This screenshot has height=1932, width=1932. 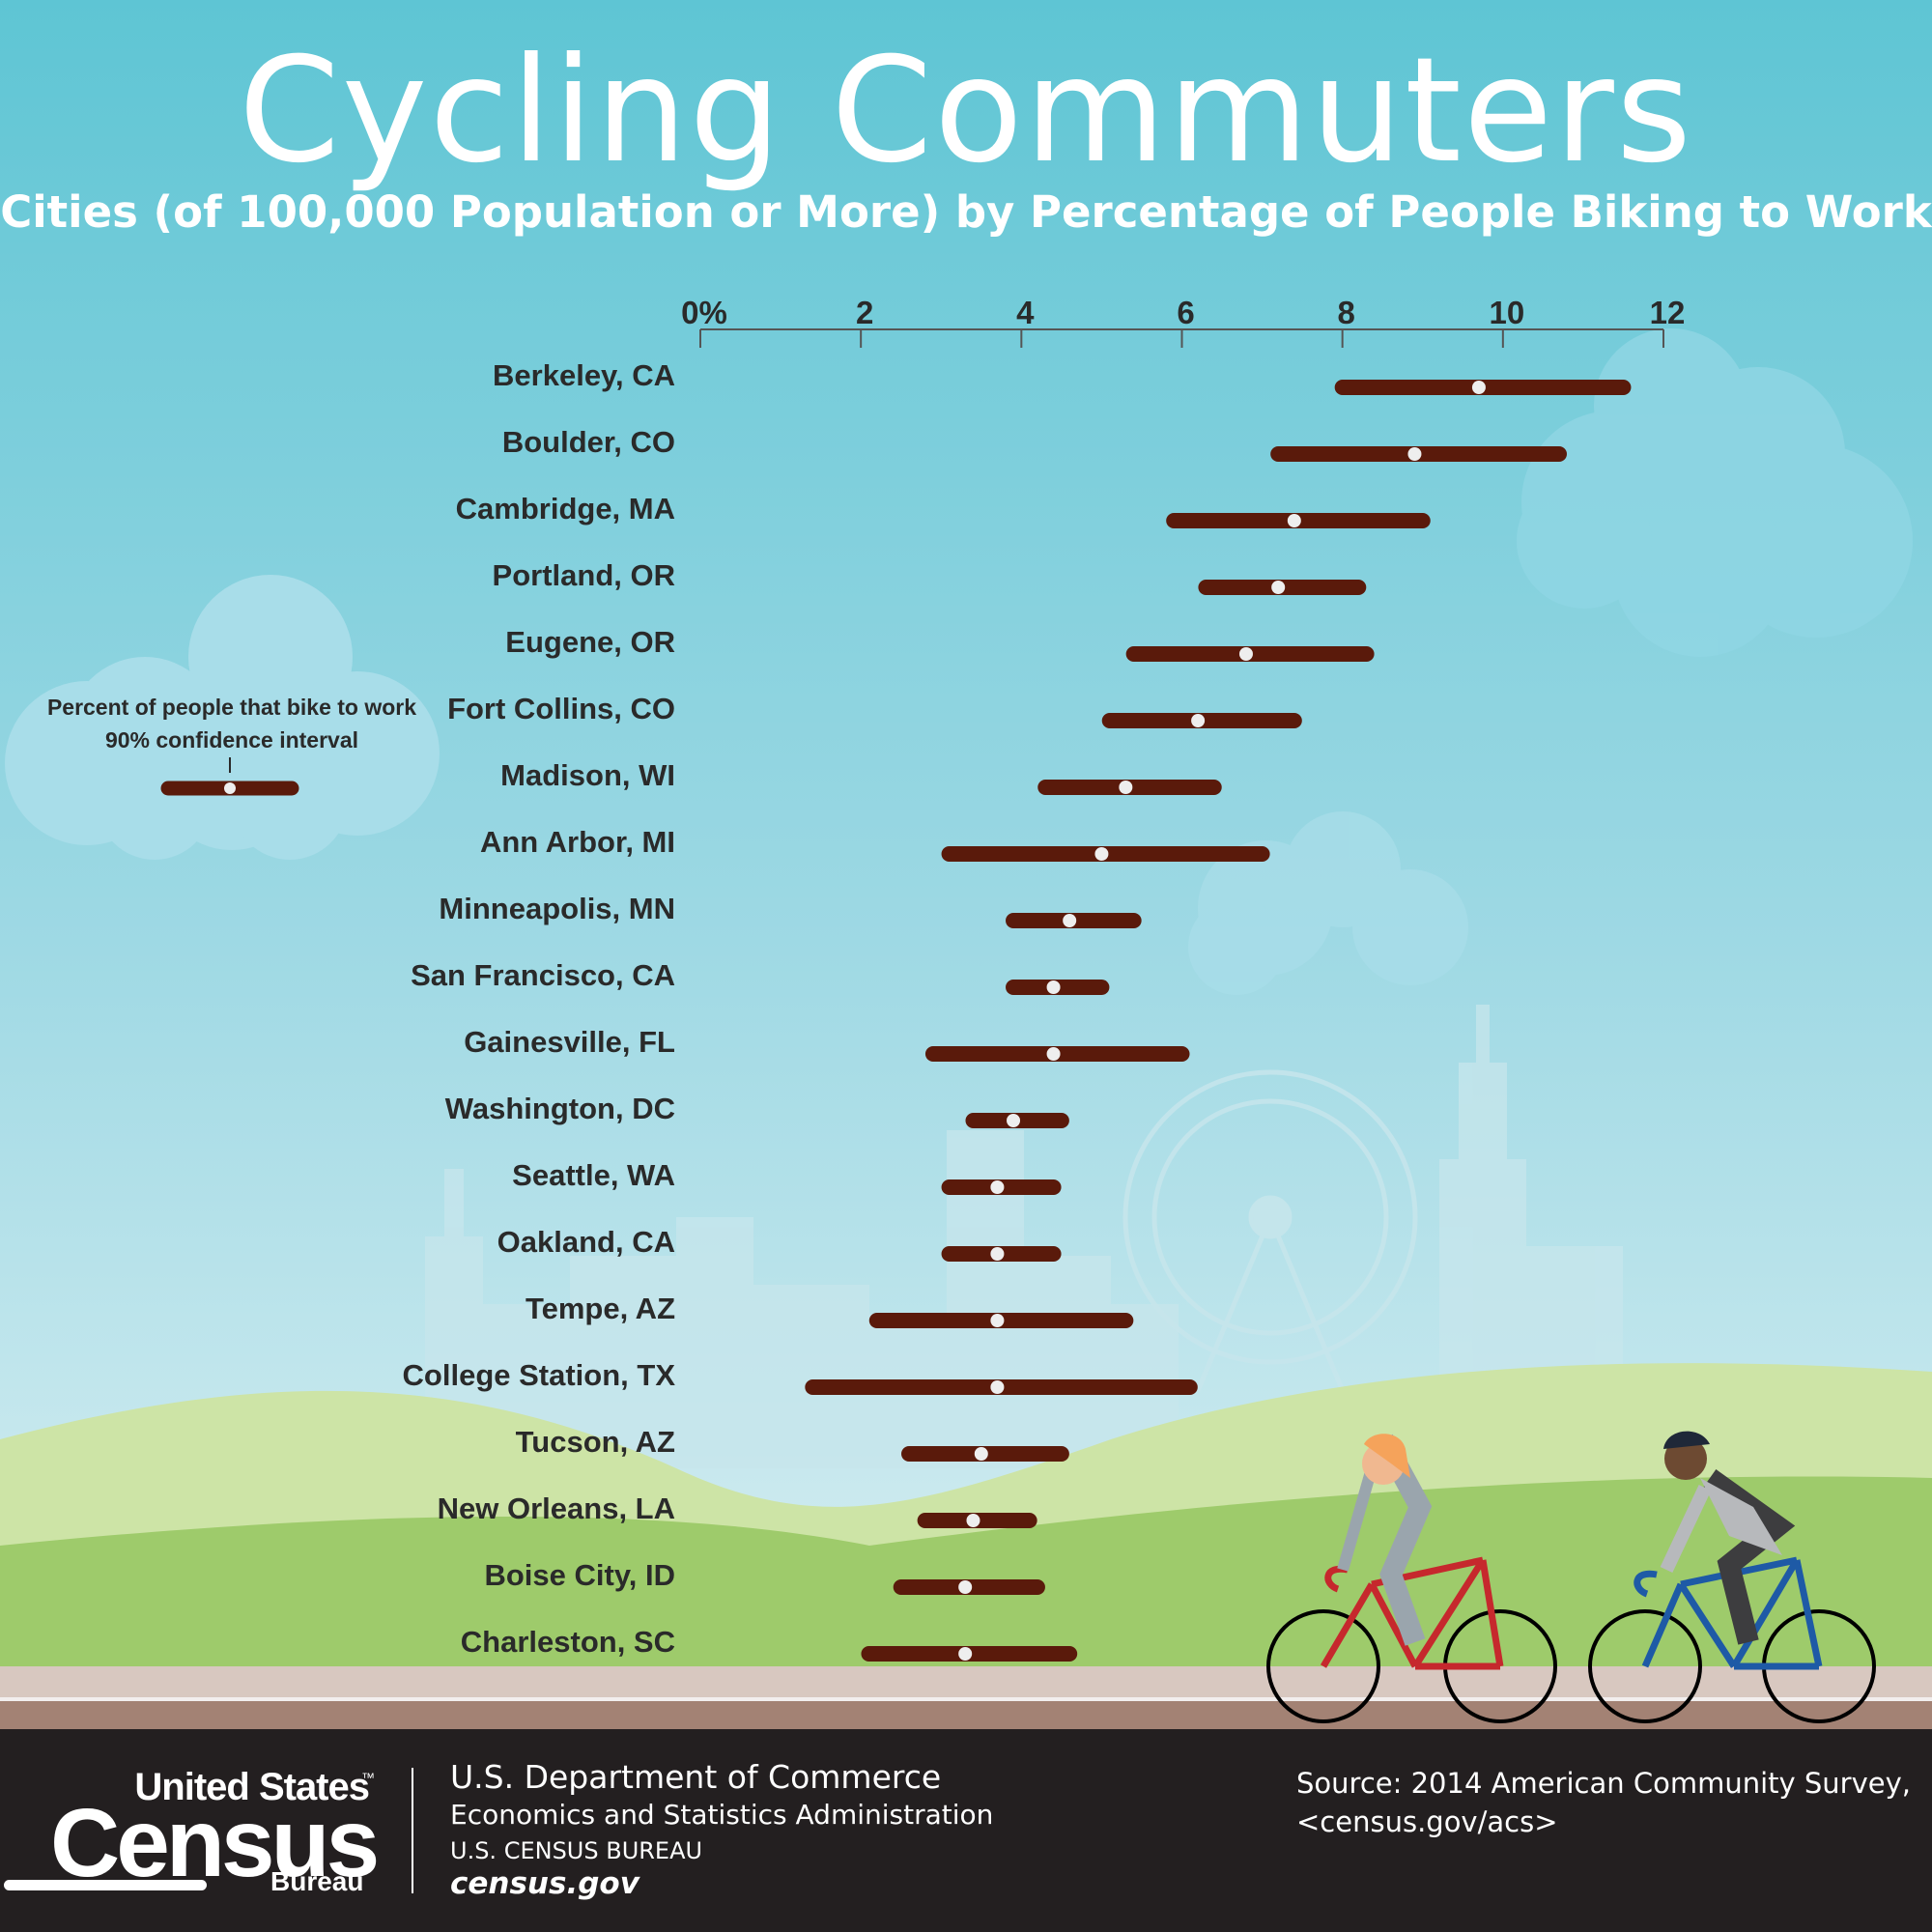 What do you see at coordinates (1732, 1577) in the screenshot?
I see `cyclist-man-icon` at bounding box center [1732, 1577].